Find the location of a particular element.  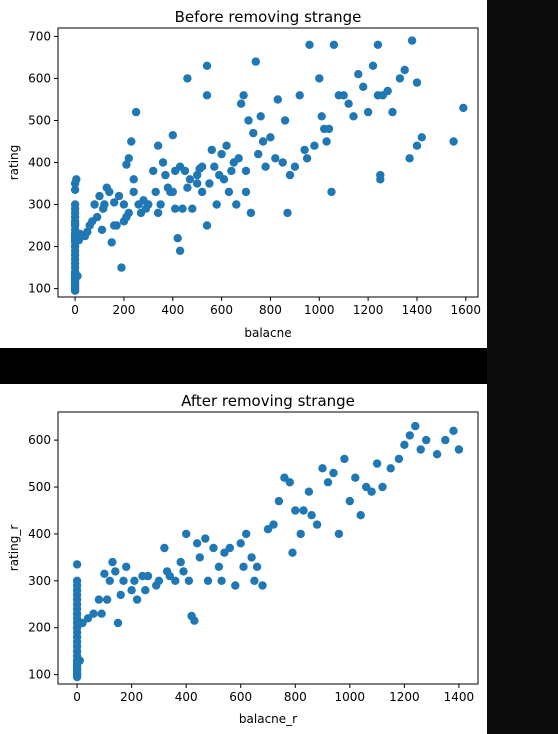

y-tick-label: 700 is located at coordinates (39, 36).